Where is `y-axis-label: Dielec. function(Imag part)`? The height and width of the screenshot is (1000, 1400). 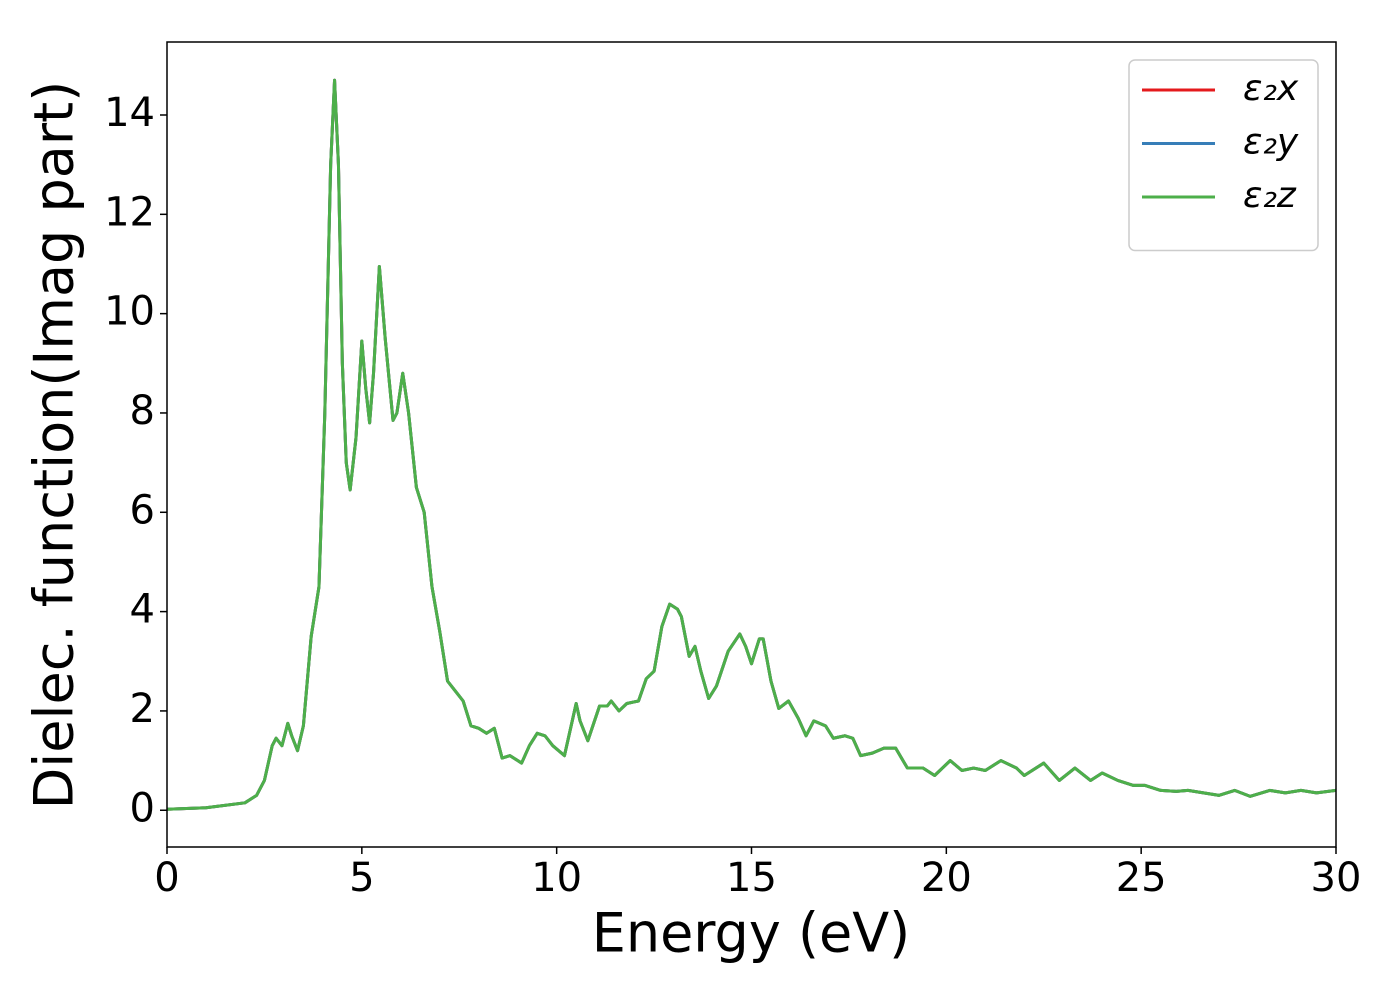 y-axis-label: Dielec. function(Imag part) is located at coordinates (54, 445).